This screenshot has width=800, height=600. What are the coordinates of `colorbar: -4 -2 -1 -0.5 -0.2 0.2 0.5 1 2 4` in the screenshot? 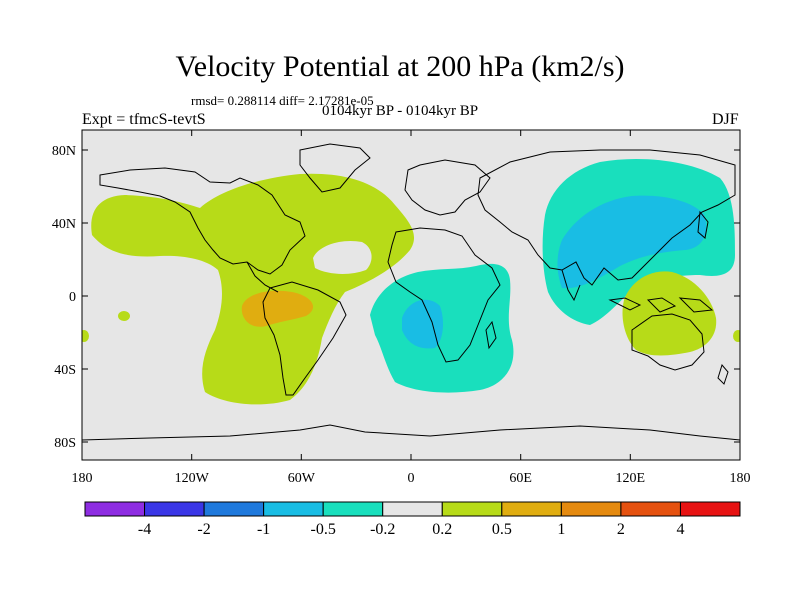 It's located at (412, 519).